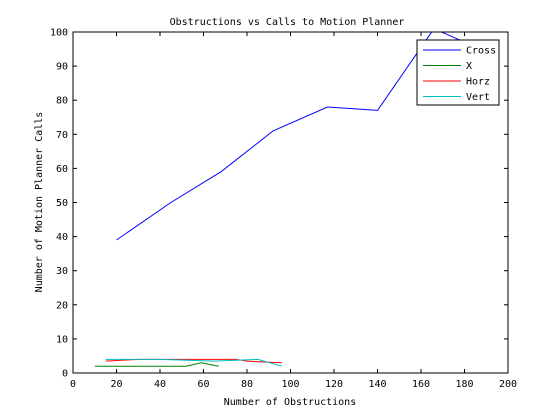 This screenshot has width=560, height=420. What do you see at coordinates (62, 237) in the screenshot?
I see `y-tick-label: 40` at bounding box center [62, 237].